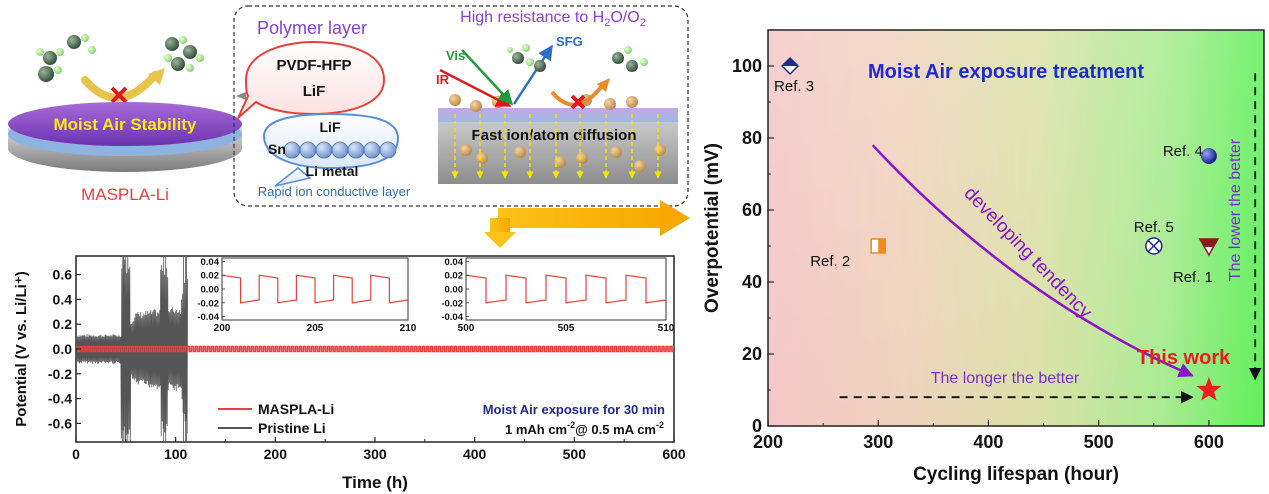 Image resolution: width=1269 pixels, height=494 pixels. What do you see at coordinates (532, 17) in the screenshot?
I see `resistance-title-pre: High resistance to H` at bounding box center [532, 17].